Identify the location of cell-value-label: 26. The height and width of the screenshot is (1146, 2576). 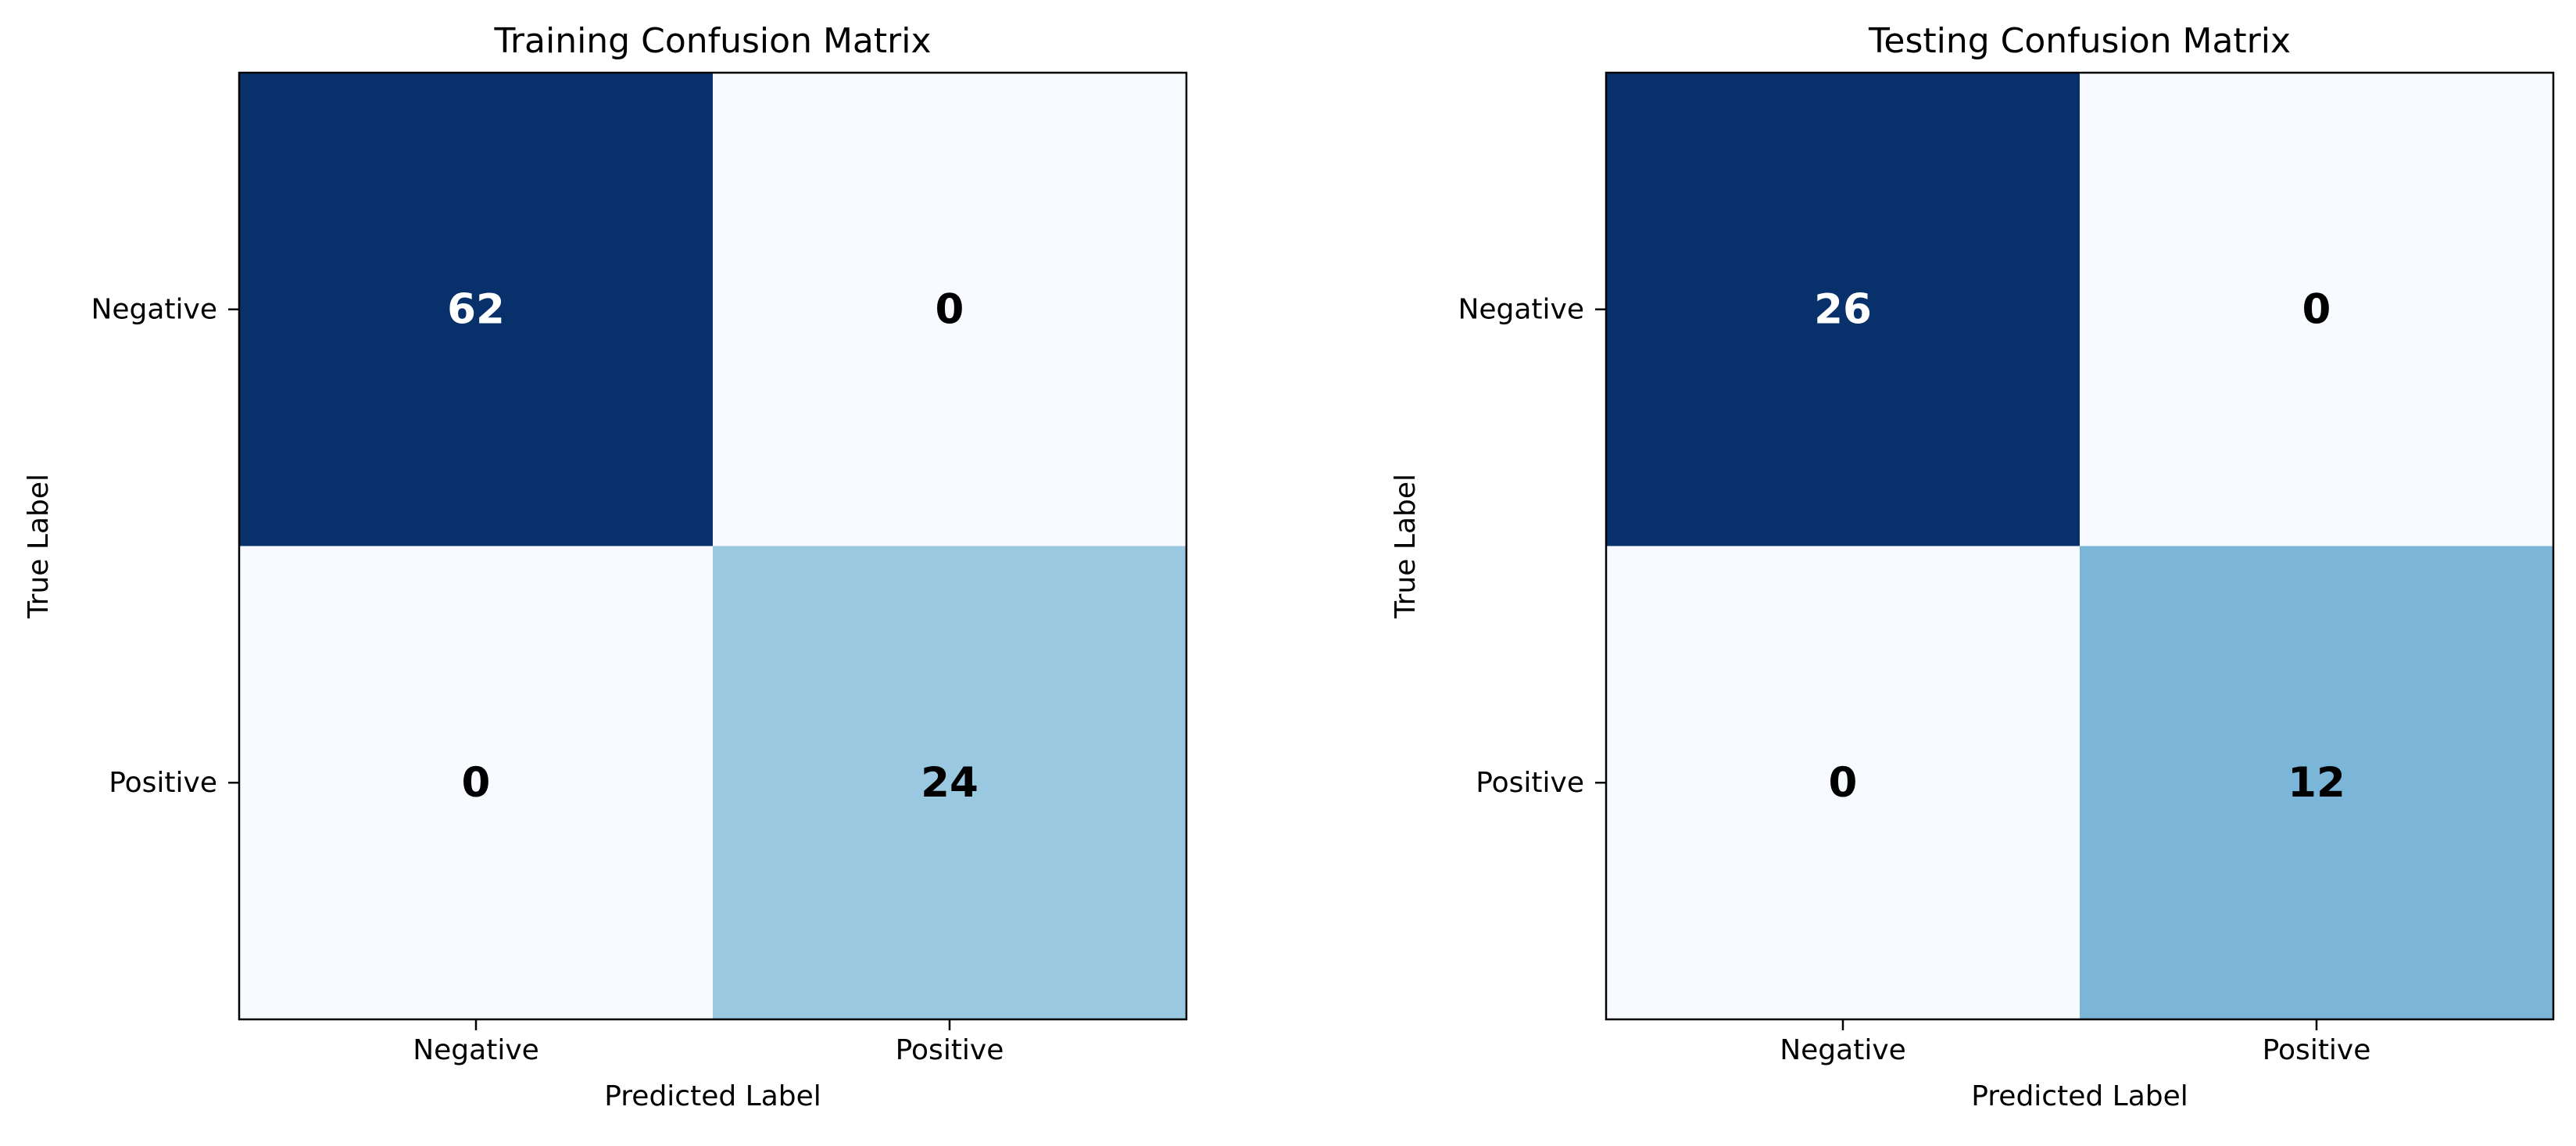
(1843, 309).